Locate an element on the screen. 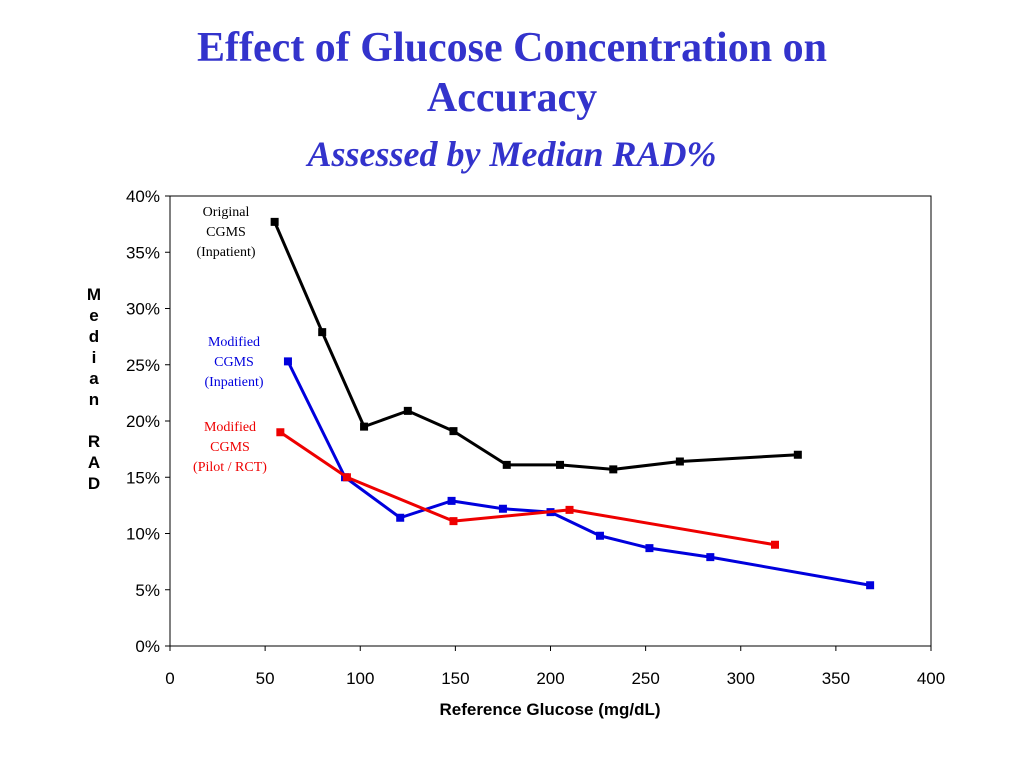 This screenshot has width=1024, height=768. x-tick-label: 100 is located at coordinates (360, 678).